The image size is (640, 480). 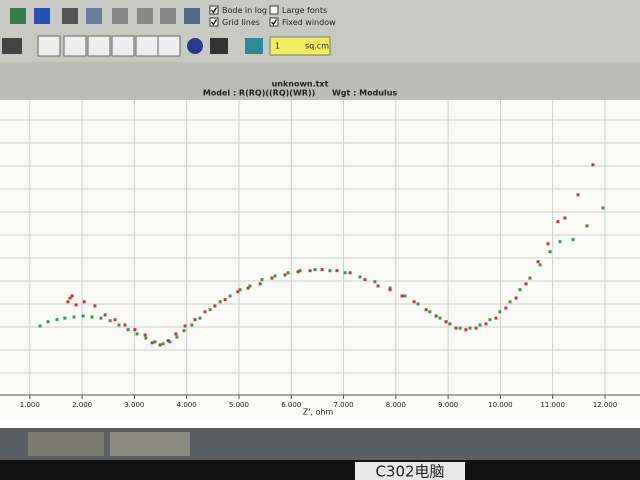 I want to click on x-tick-label: 10.000, so click(x=500, y=405).